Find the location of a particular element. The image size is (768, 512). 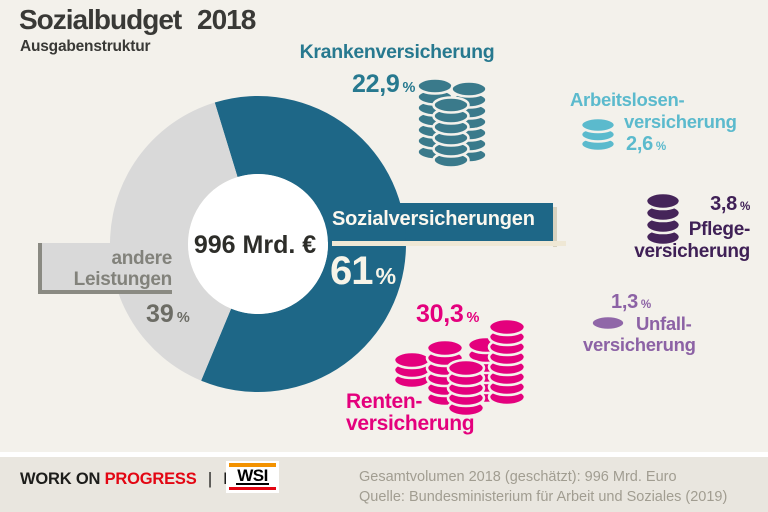

value-arbeitslosenversicherung: 2,6% is located at coordinates (646, 144).